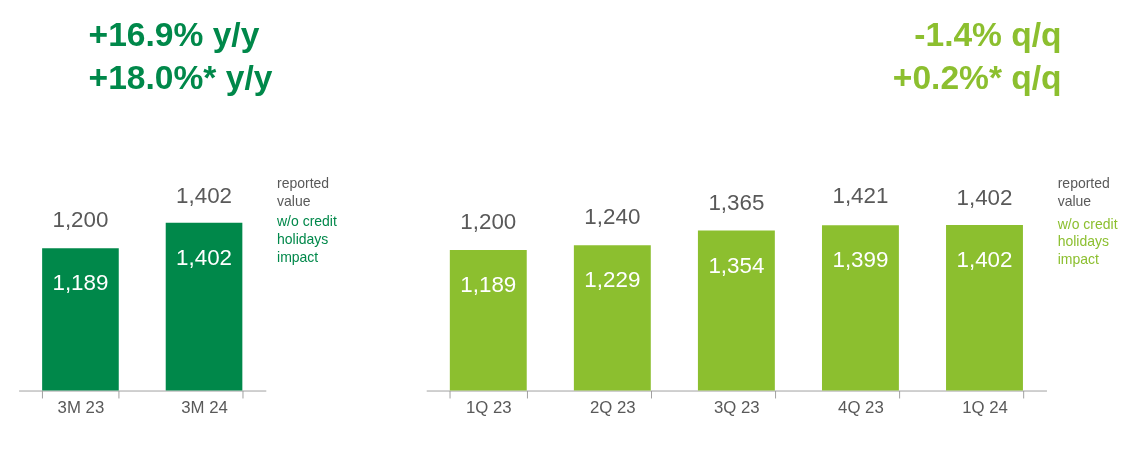  Describe the element at coordinates (488, 408) in the screenshot. I see `x-tick-label: 1Q 23` at that location.